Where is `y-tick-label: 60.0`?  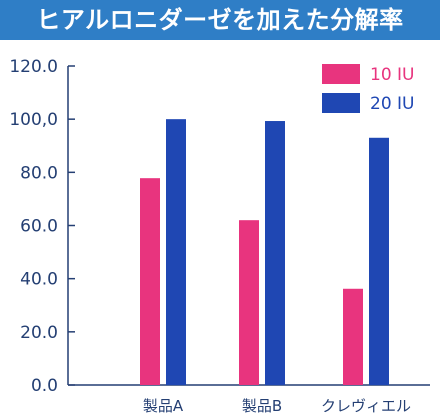 y-tick-label: 60.0 is located at coordinates (39, 227).